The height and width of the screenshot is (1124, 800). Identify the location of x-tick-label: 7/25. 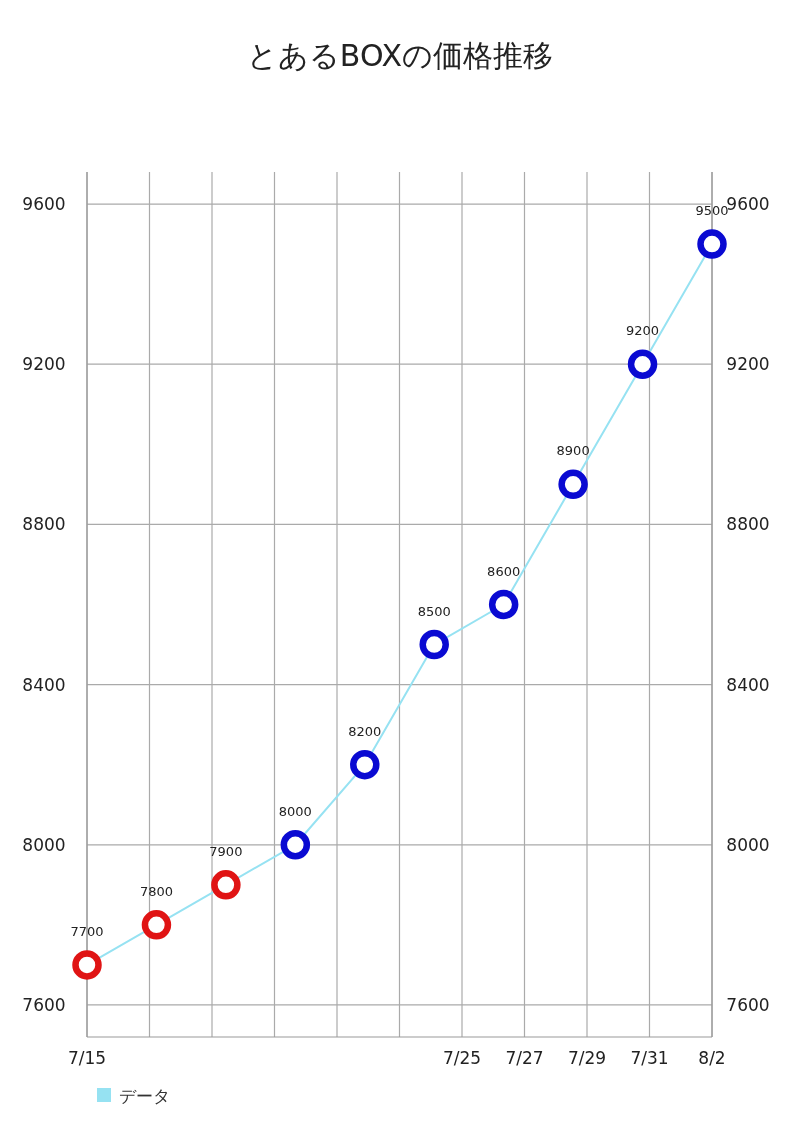
(462, 1058).